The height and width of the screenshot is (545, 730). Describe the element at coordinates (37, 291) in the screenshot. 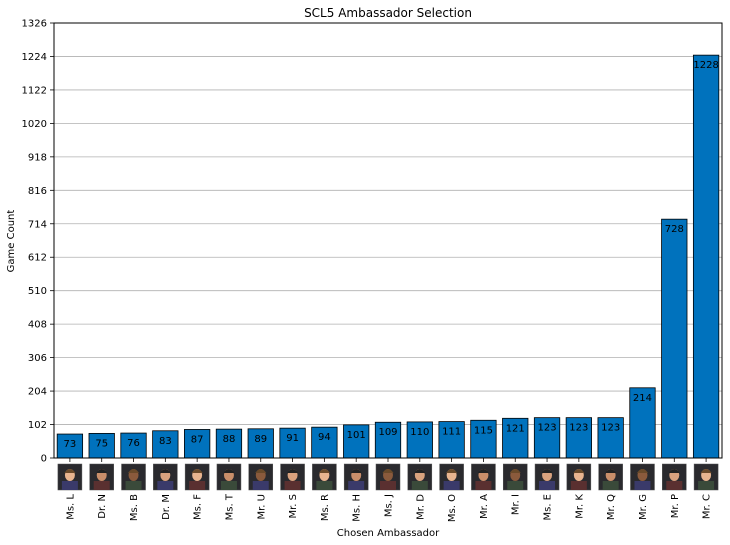

I see `y-tick-label: 510` at that location.